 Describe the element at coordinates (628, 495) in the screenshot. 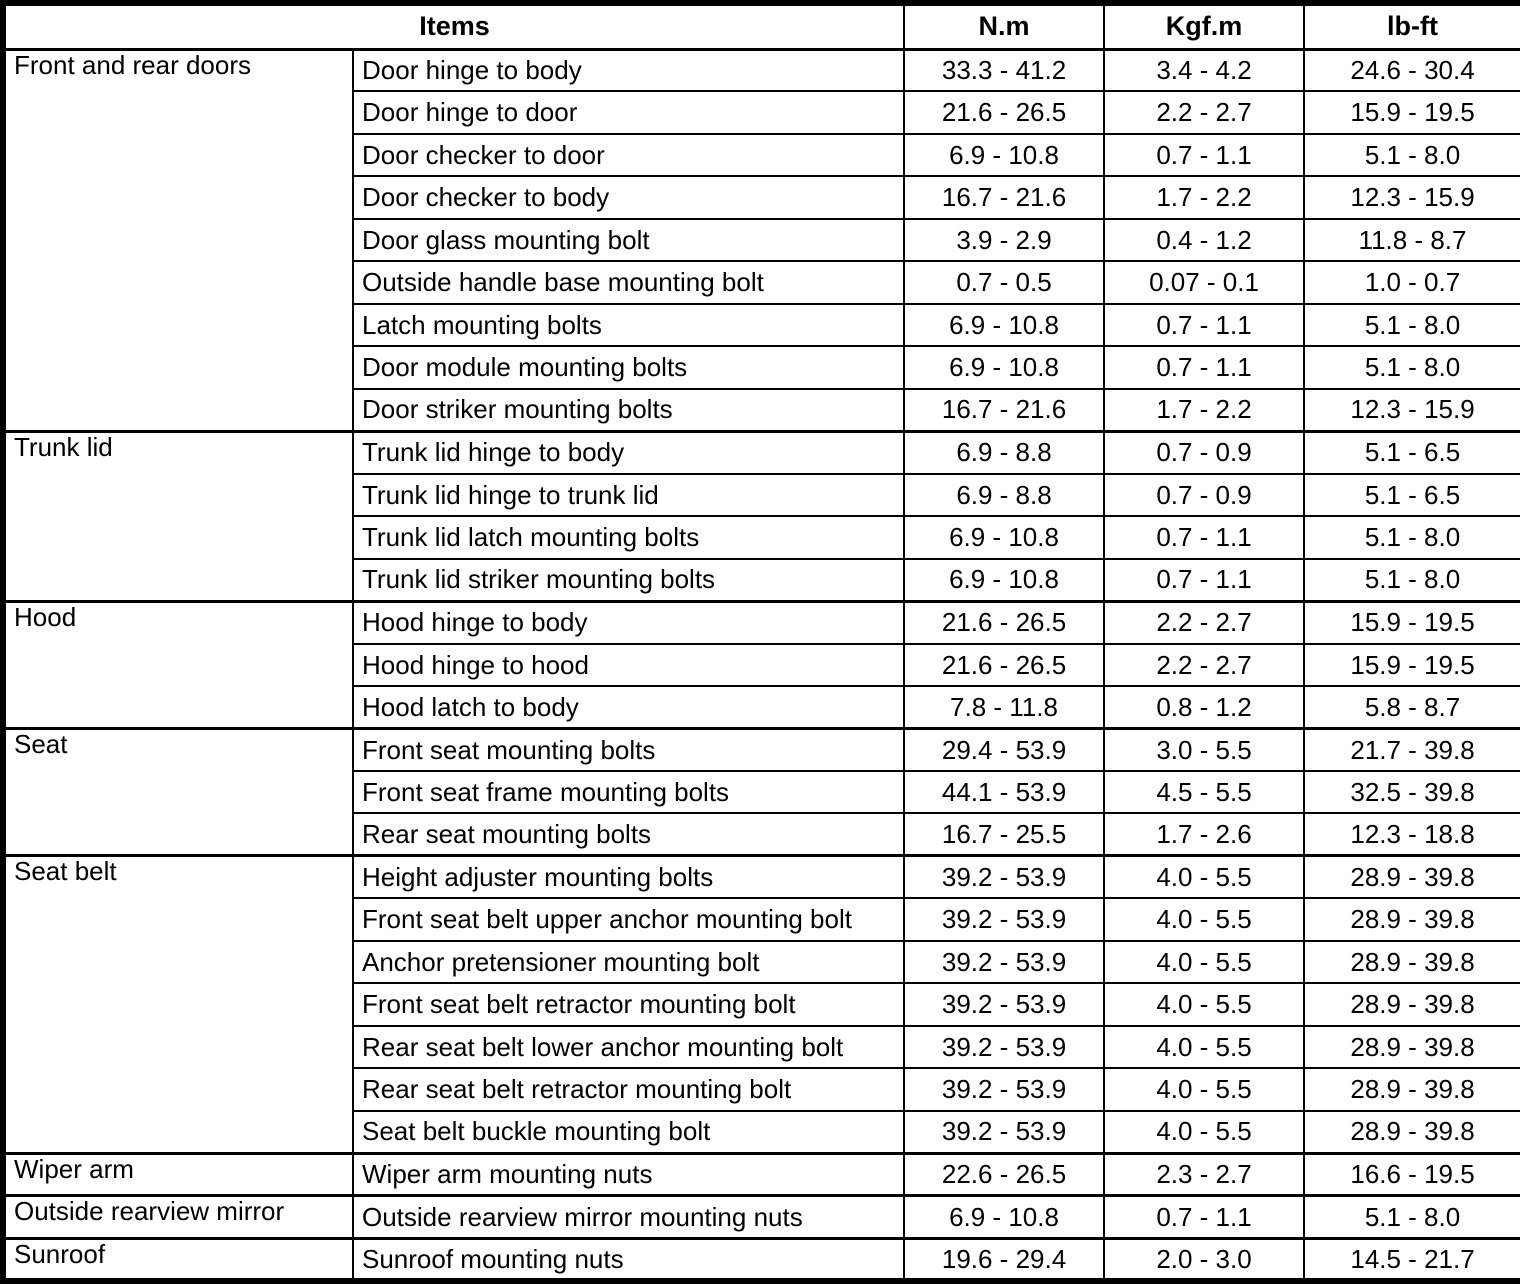

I see `item-cell: Trunk lid hinge to trunk lid` at that location.